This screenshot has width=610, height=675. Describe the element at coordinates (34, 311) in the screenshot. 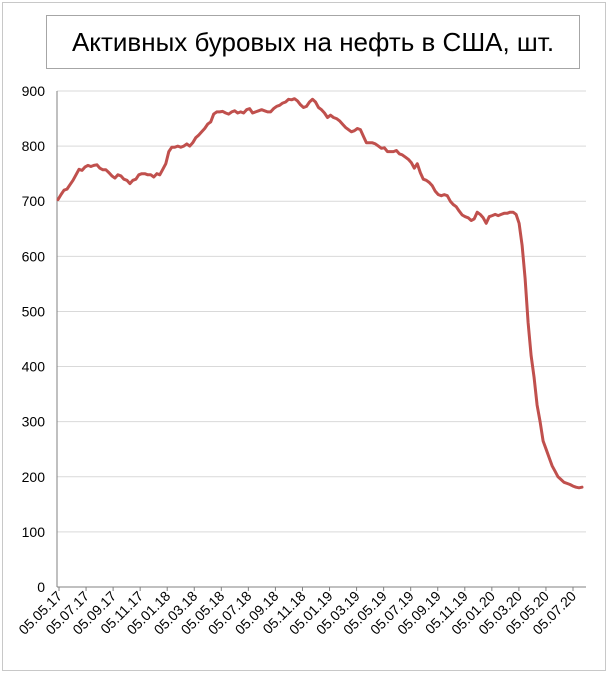

I see `y-tick-label: 500` at that location.